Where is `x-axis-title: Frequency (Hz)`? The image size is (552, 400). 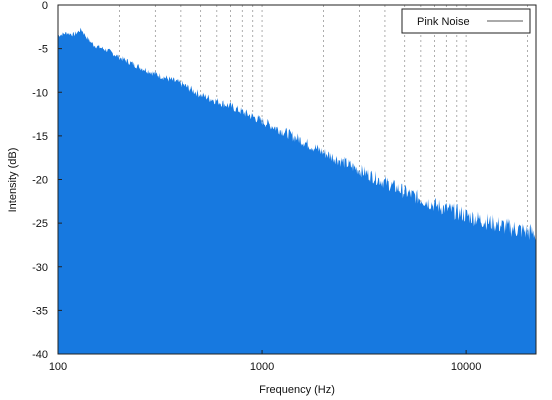 x-axis-title: Frequency (Hz) is located at coordinates (297, 390).